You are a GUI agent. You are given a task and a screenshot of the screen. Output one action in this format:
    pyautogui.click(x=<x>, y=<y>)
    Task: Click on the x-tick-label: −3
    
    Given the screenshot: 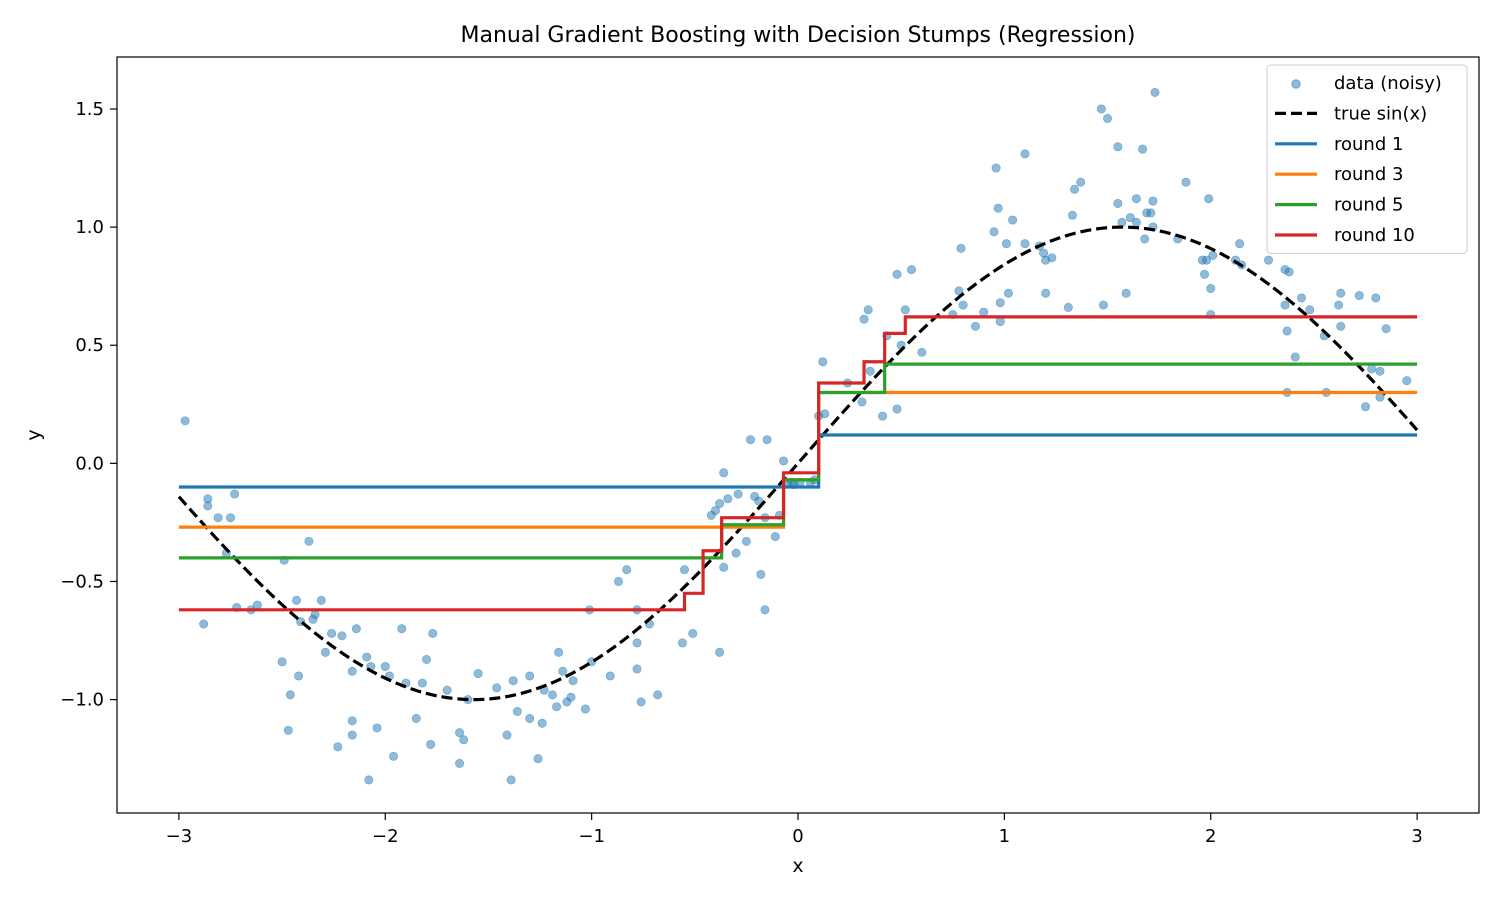 What is the action you would take?
    pyautogui.click(x=179, y=836)
    